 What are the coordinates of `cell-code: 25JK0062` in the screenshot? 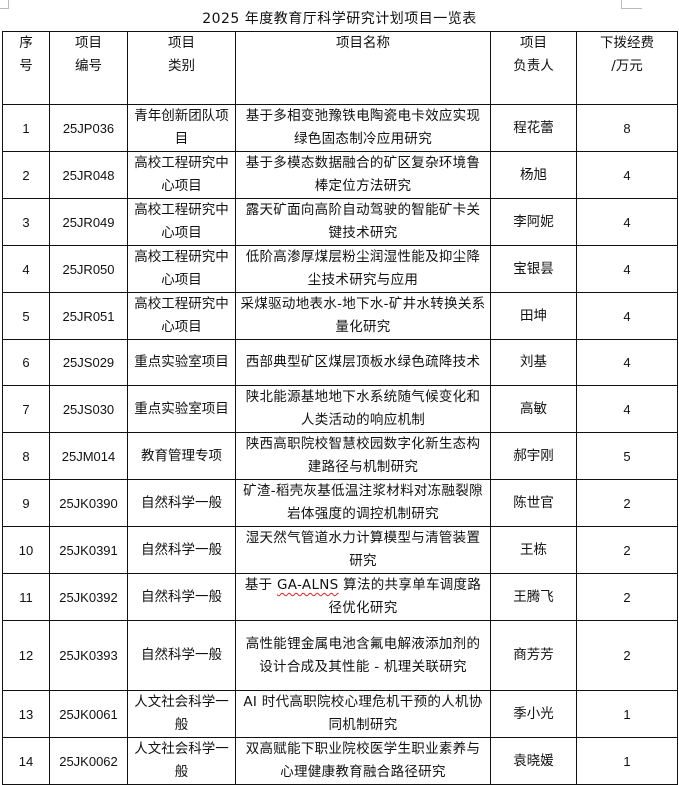 It's located at (88, 761).